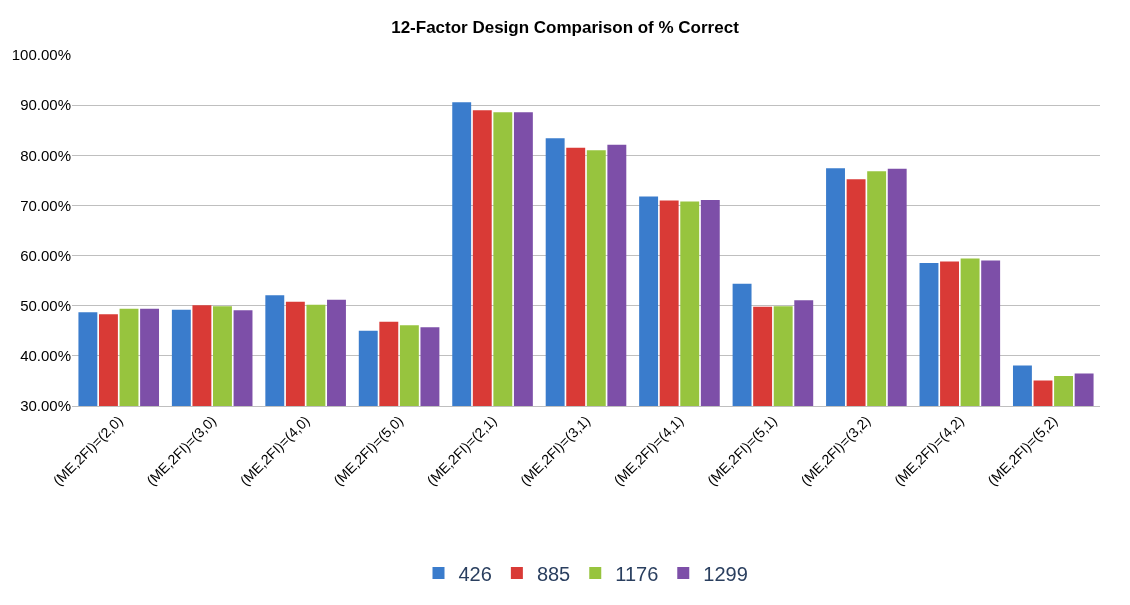 This screenshot has width=1130, height=605. Describe the element at coordinates (475, 573) in the screenshot. I see `legend-label: 426` at that location.